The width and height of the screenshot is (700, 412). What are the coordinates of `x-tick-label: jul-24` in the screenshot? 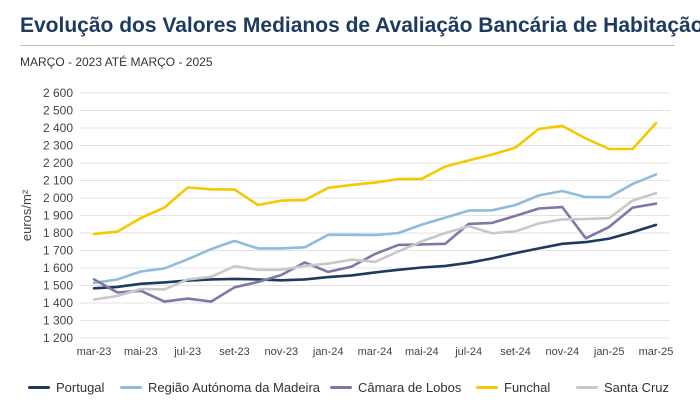 It's located at (468, 352).